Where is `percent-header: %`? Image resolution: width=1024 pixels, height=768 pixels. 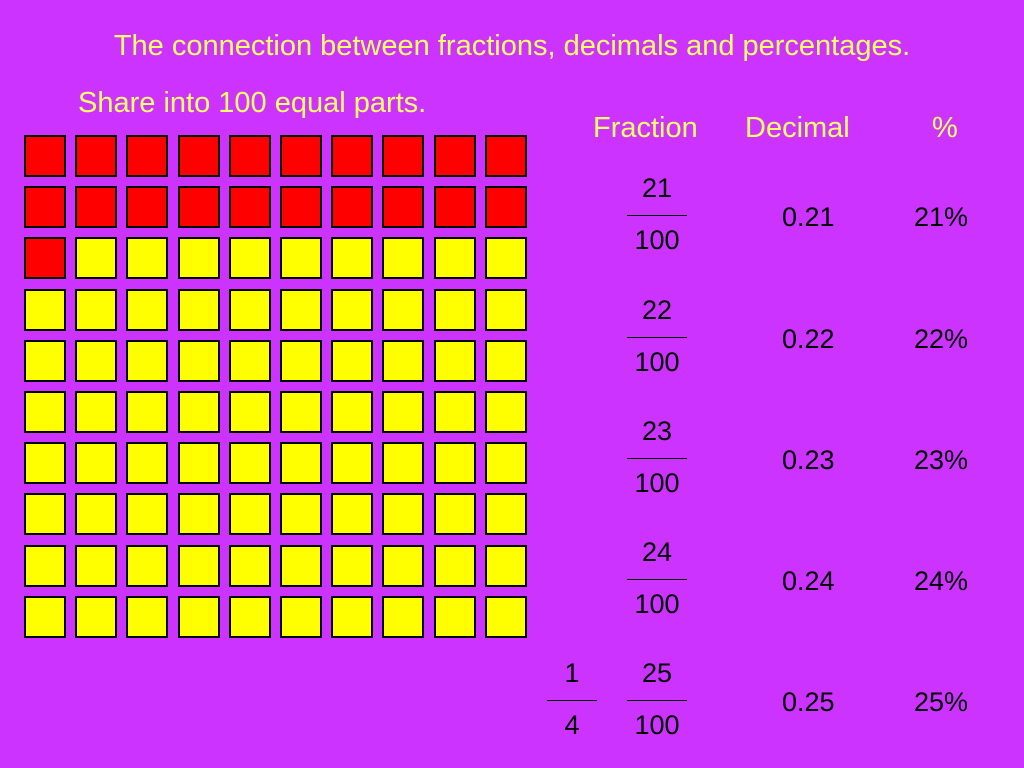 percent-header: % is located at coordinates (945, 128).